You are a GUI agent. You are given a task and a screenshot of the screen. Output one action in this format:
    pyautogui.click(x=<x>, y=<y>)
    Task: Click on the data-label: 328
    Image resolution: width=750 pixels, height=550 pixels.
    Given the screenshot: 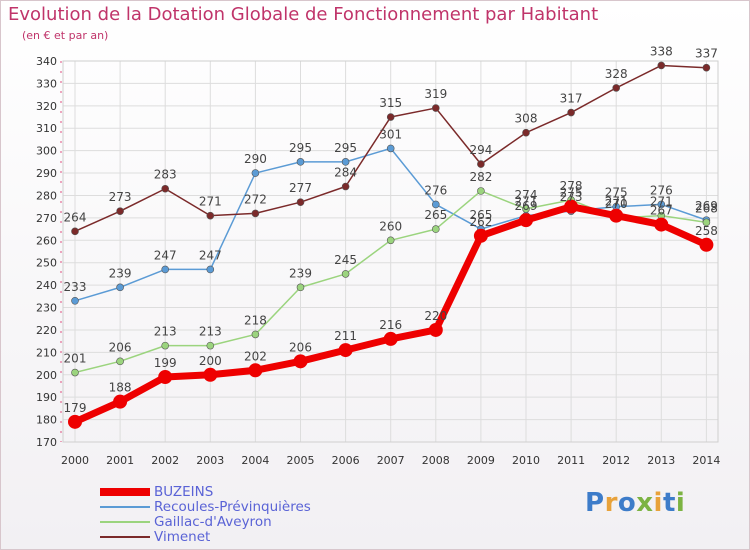 What is the action you would take?
    pyautogui.click(x=616, y=74)
    